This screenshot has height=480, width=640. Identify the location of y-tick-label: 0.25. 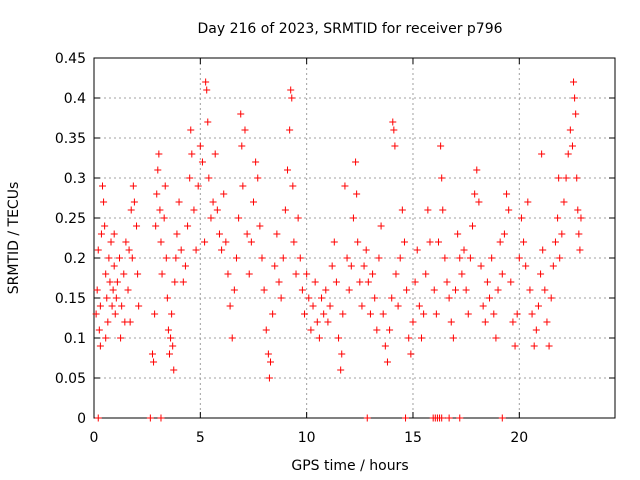
(70, 219).